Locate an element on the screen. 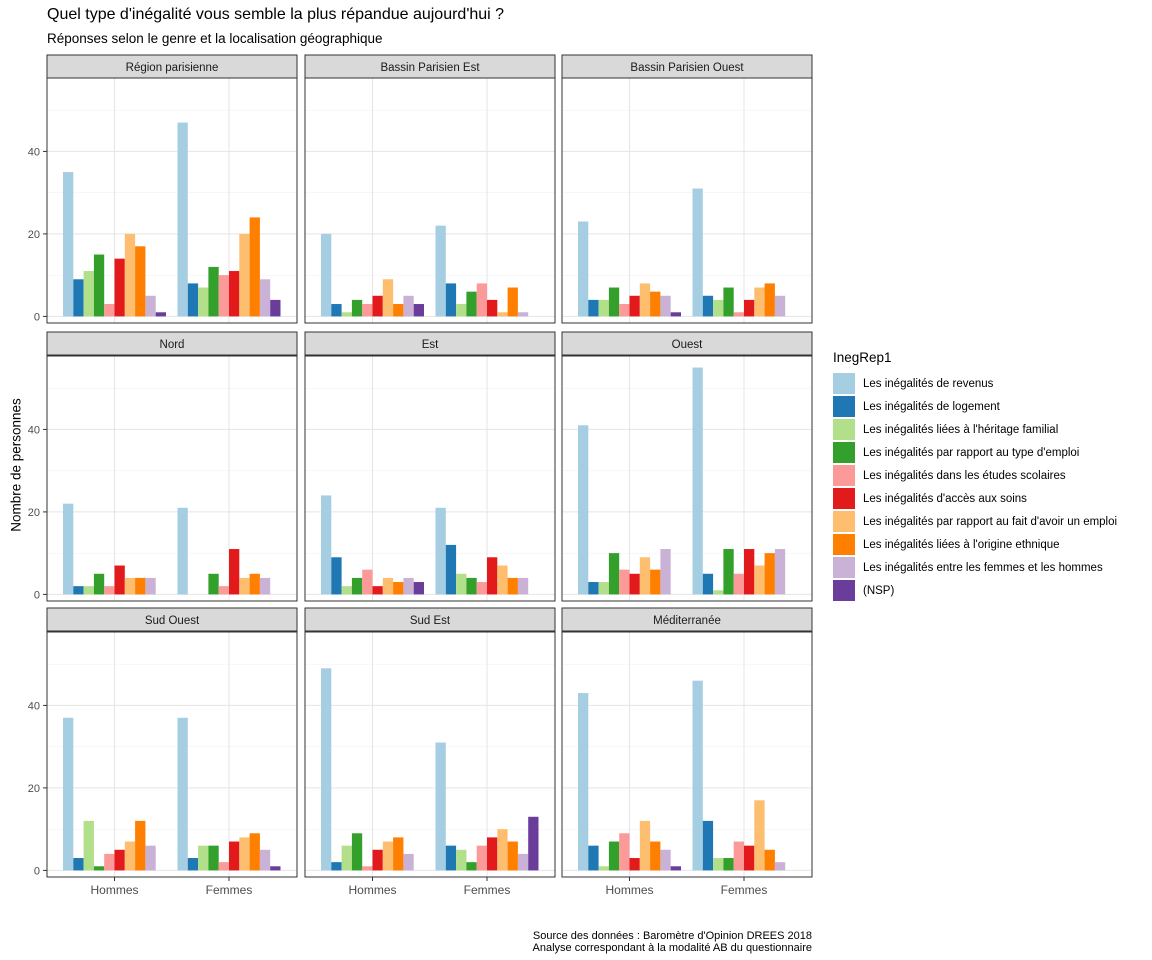 The width and height of the screenshot is (1152, 960). facet-panel: Région parisienne 0 20 40 is located at coordinates (163, 189).